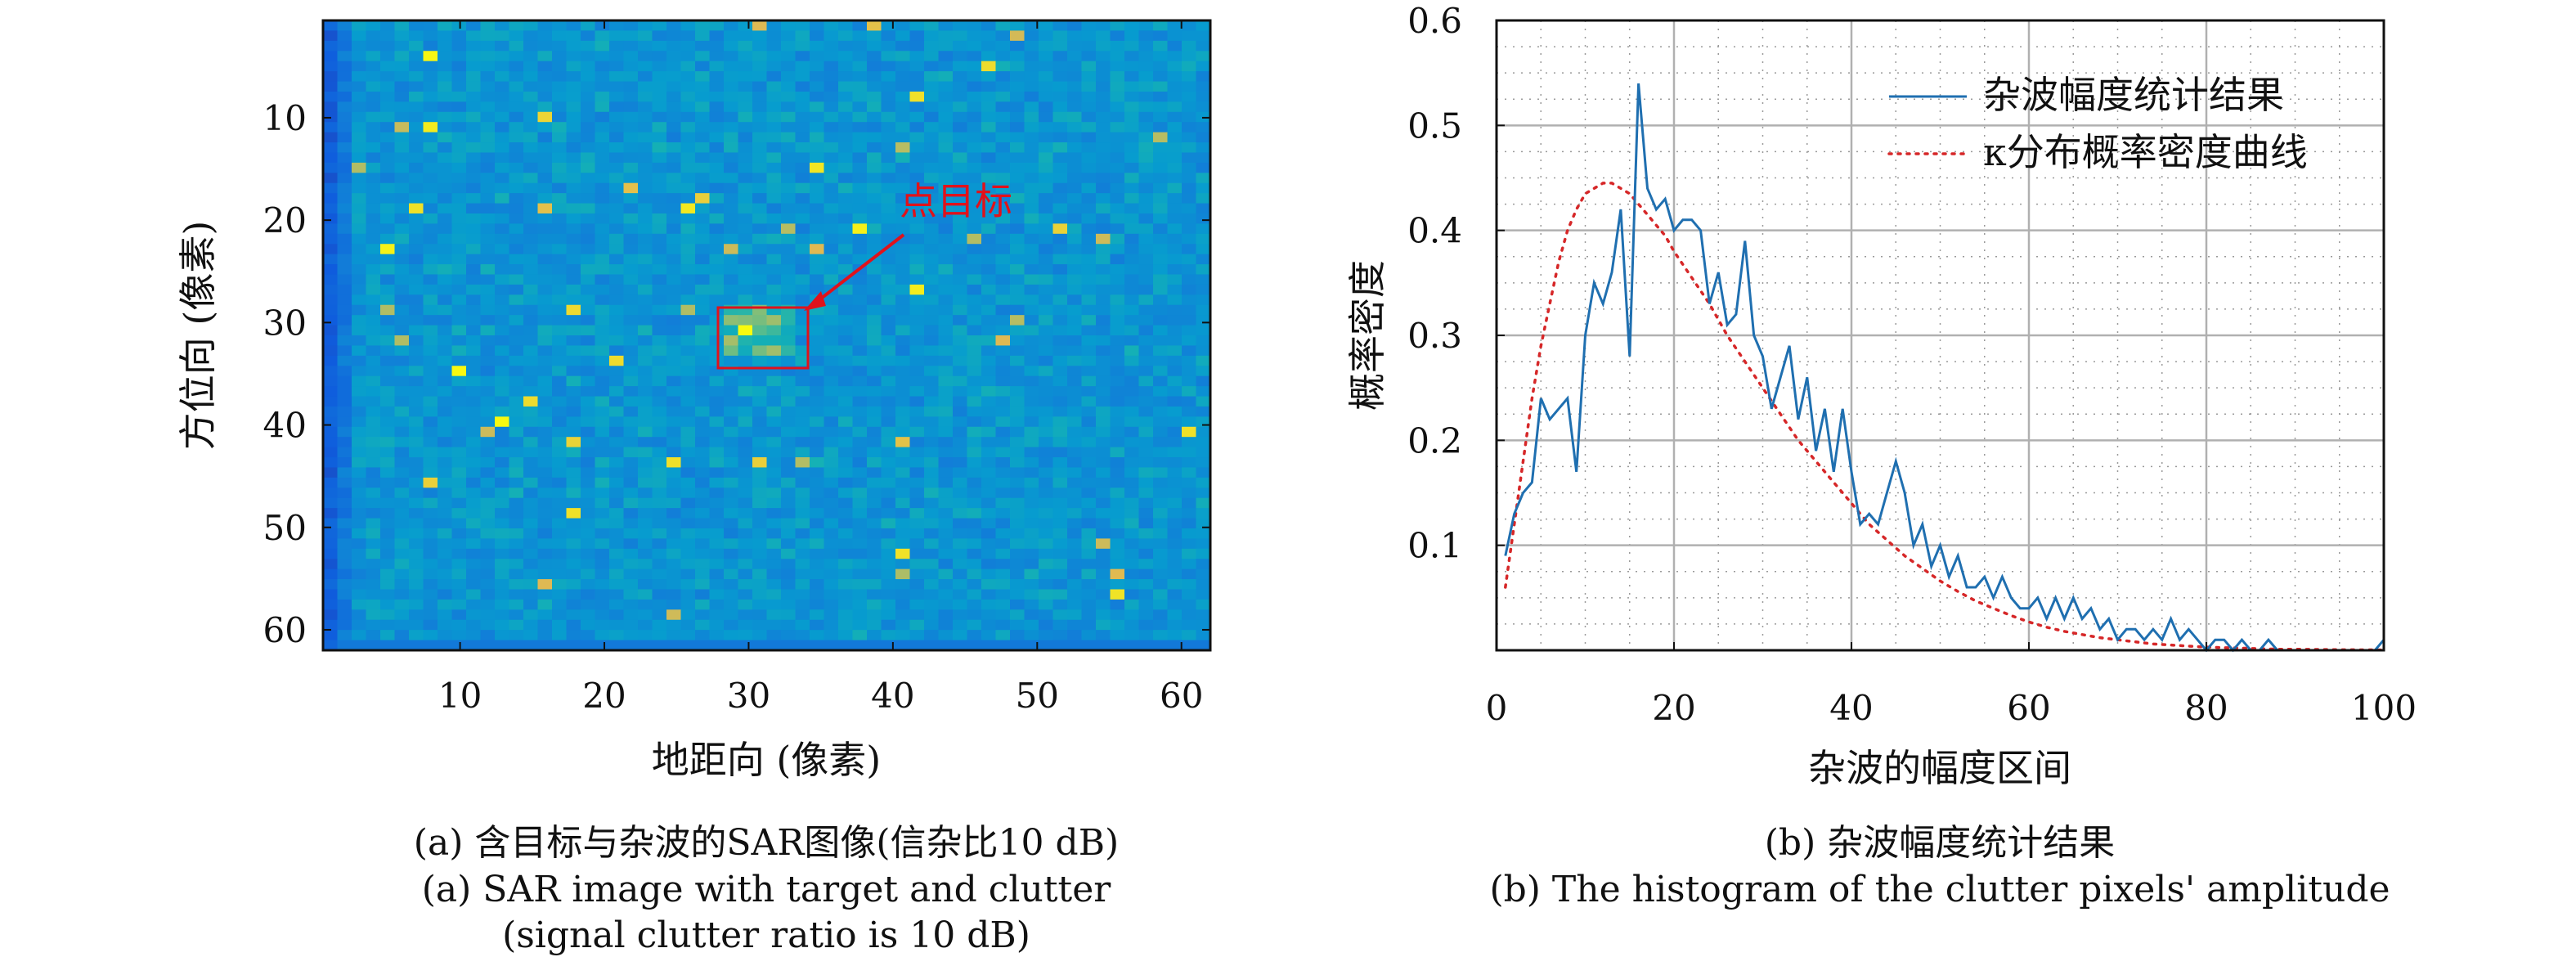  I want to click on sar-y-tick-label: 30, so click(285, 323).